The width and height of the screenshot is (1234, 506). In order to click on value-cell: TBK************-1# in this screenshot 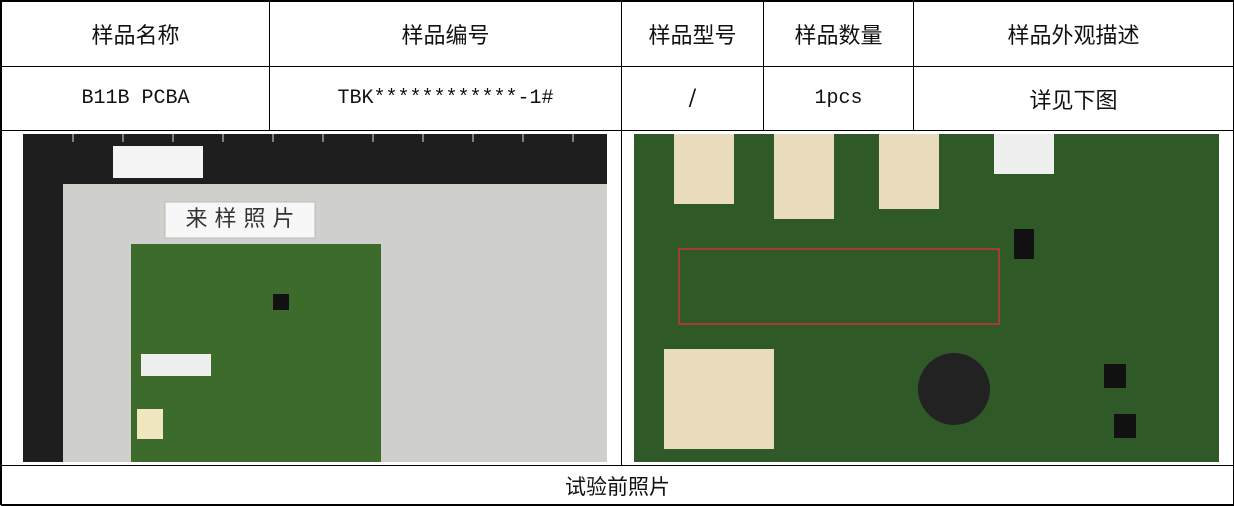, I will do `click(445, 98)`.